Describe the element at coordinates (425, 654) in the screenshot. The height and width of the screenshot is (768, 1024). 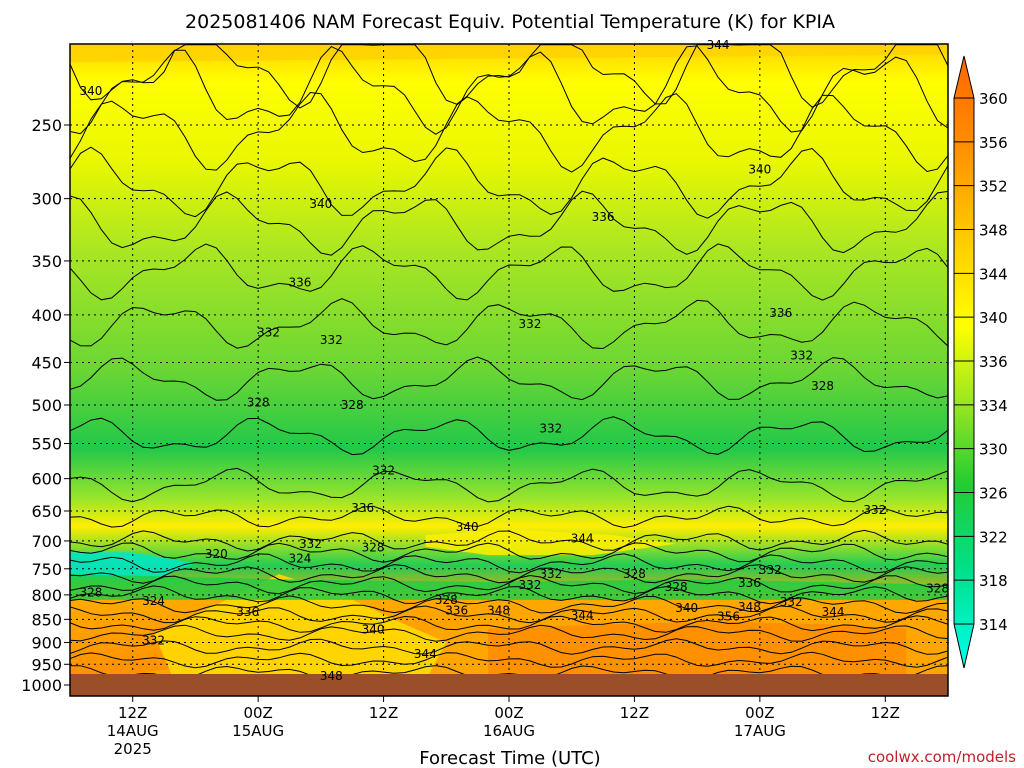
I see `contour-label-45: 344` at that location.